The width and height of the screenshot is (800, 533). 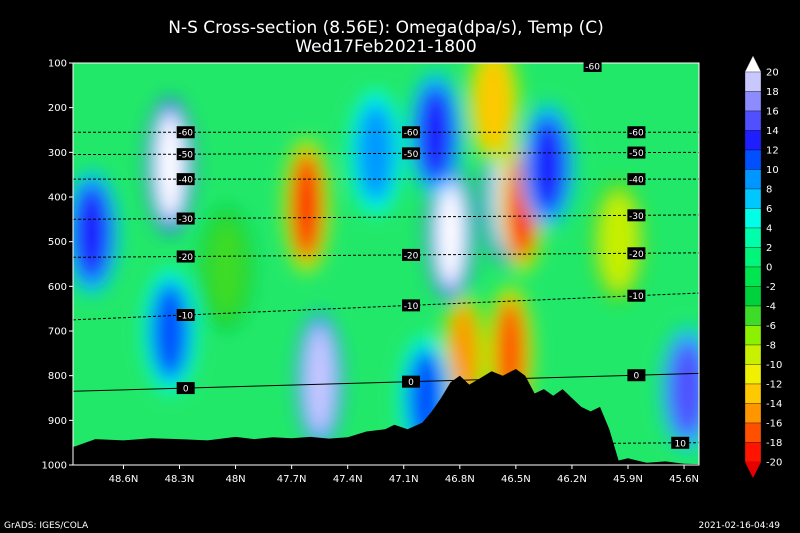 I want to click on isotherm-label-6-0: 0, so click(x=185, y=388).